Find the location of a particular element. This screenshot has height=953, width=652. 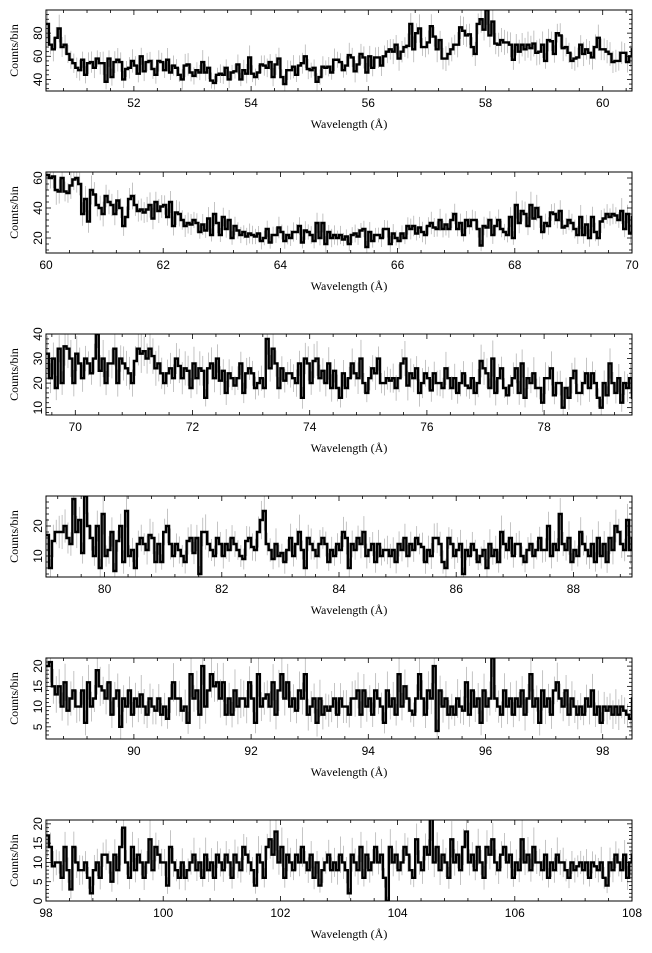

chart-panel-1: 52 54 56 58 60 40 60 80 Wavelength (Å) Counts/bin is located at coordinates (320, 70).